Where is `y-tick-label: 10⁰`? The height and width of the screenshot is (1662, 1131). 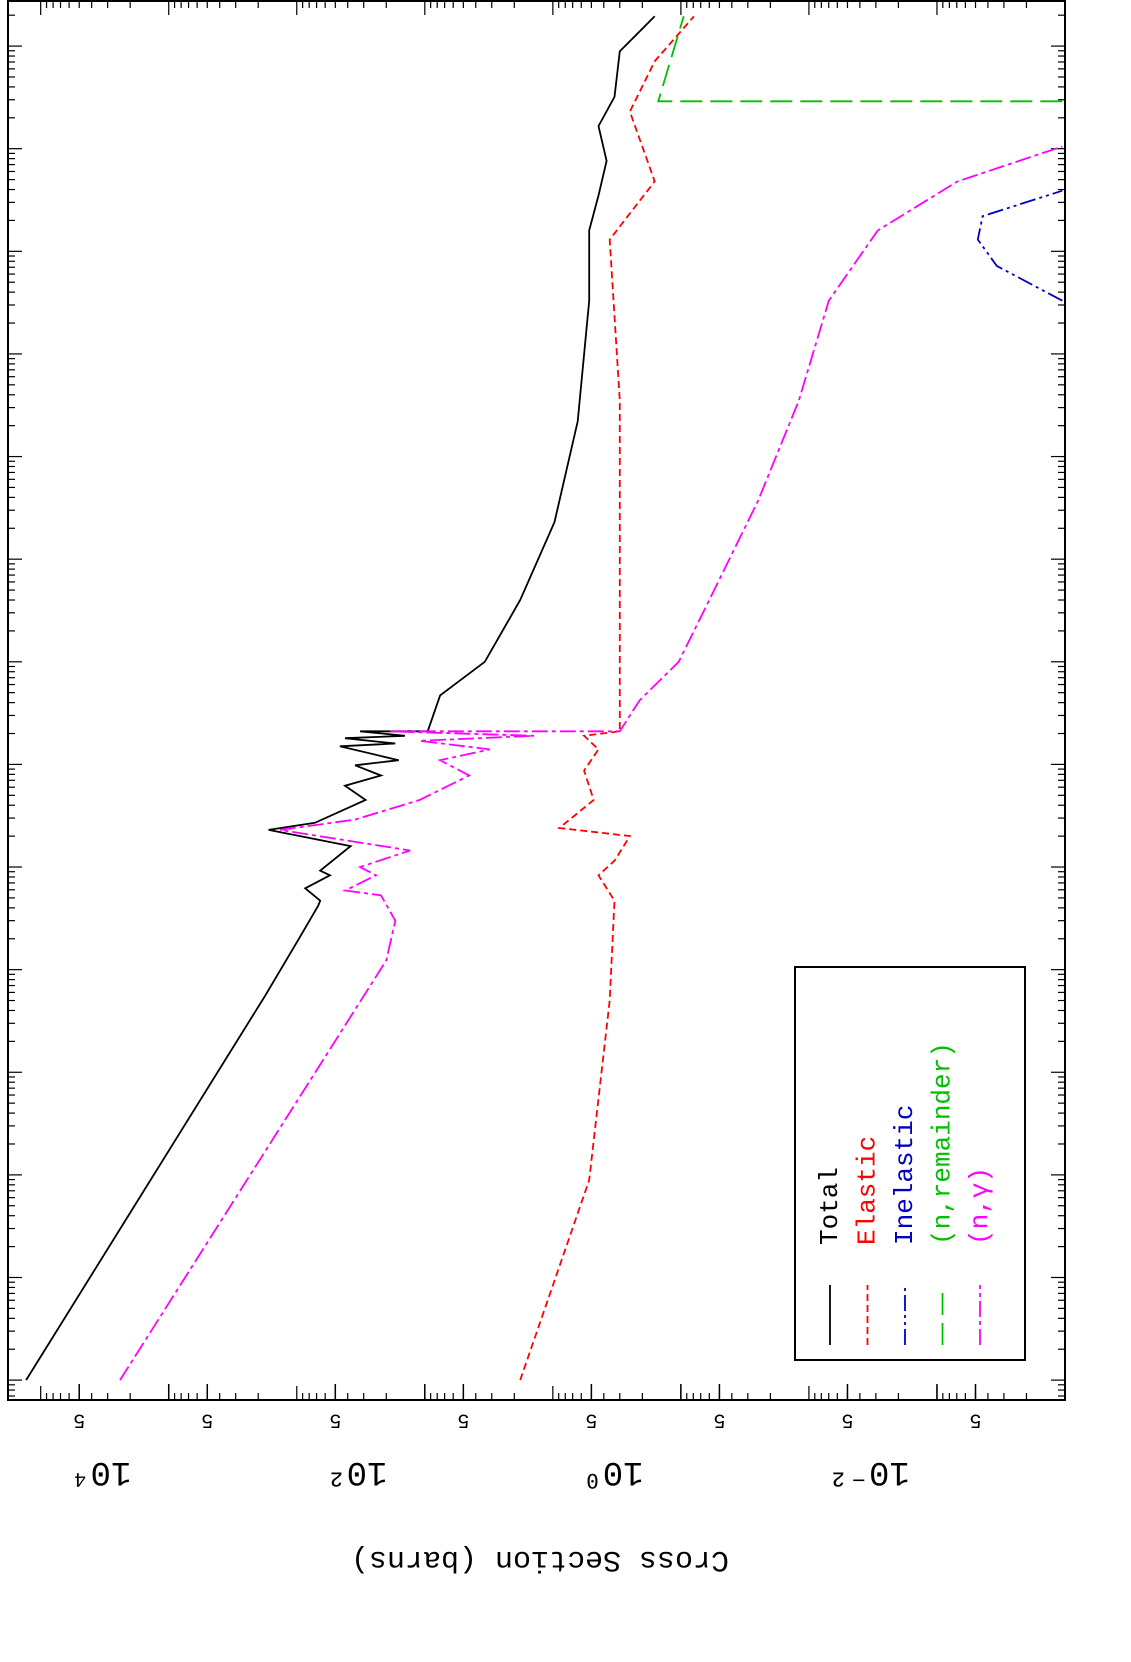
y-tick-label: 10⁰ is located at coordinates (612, 1471).